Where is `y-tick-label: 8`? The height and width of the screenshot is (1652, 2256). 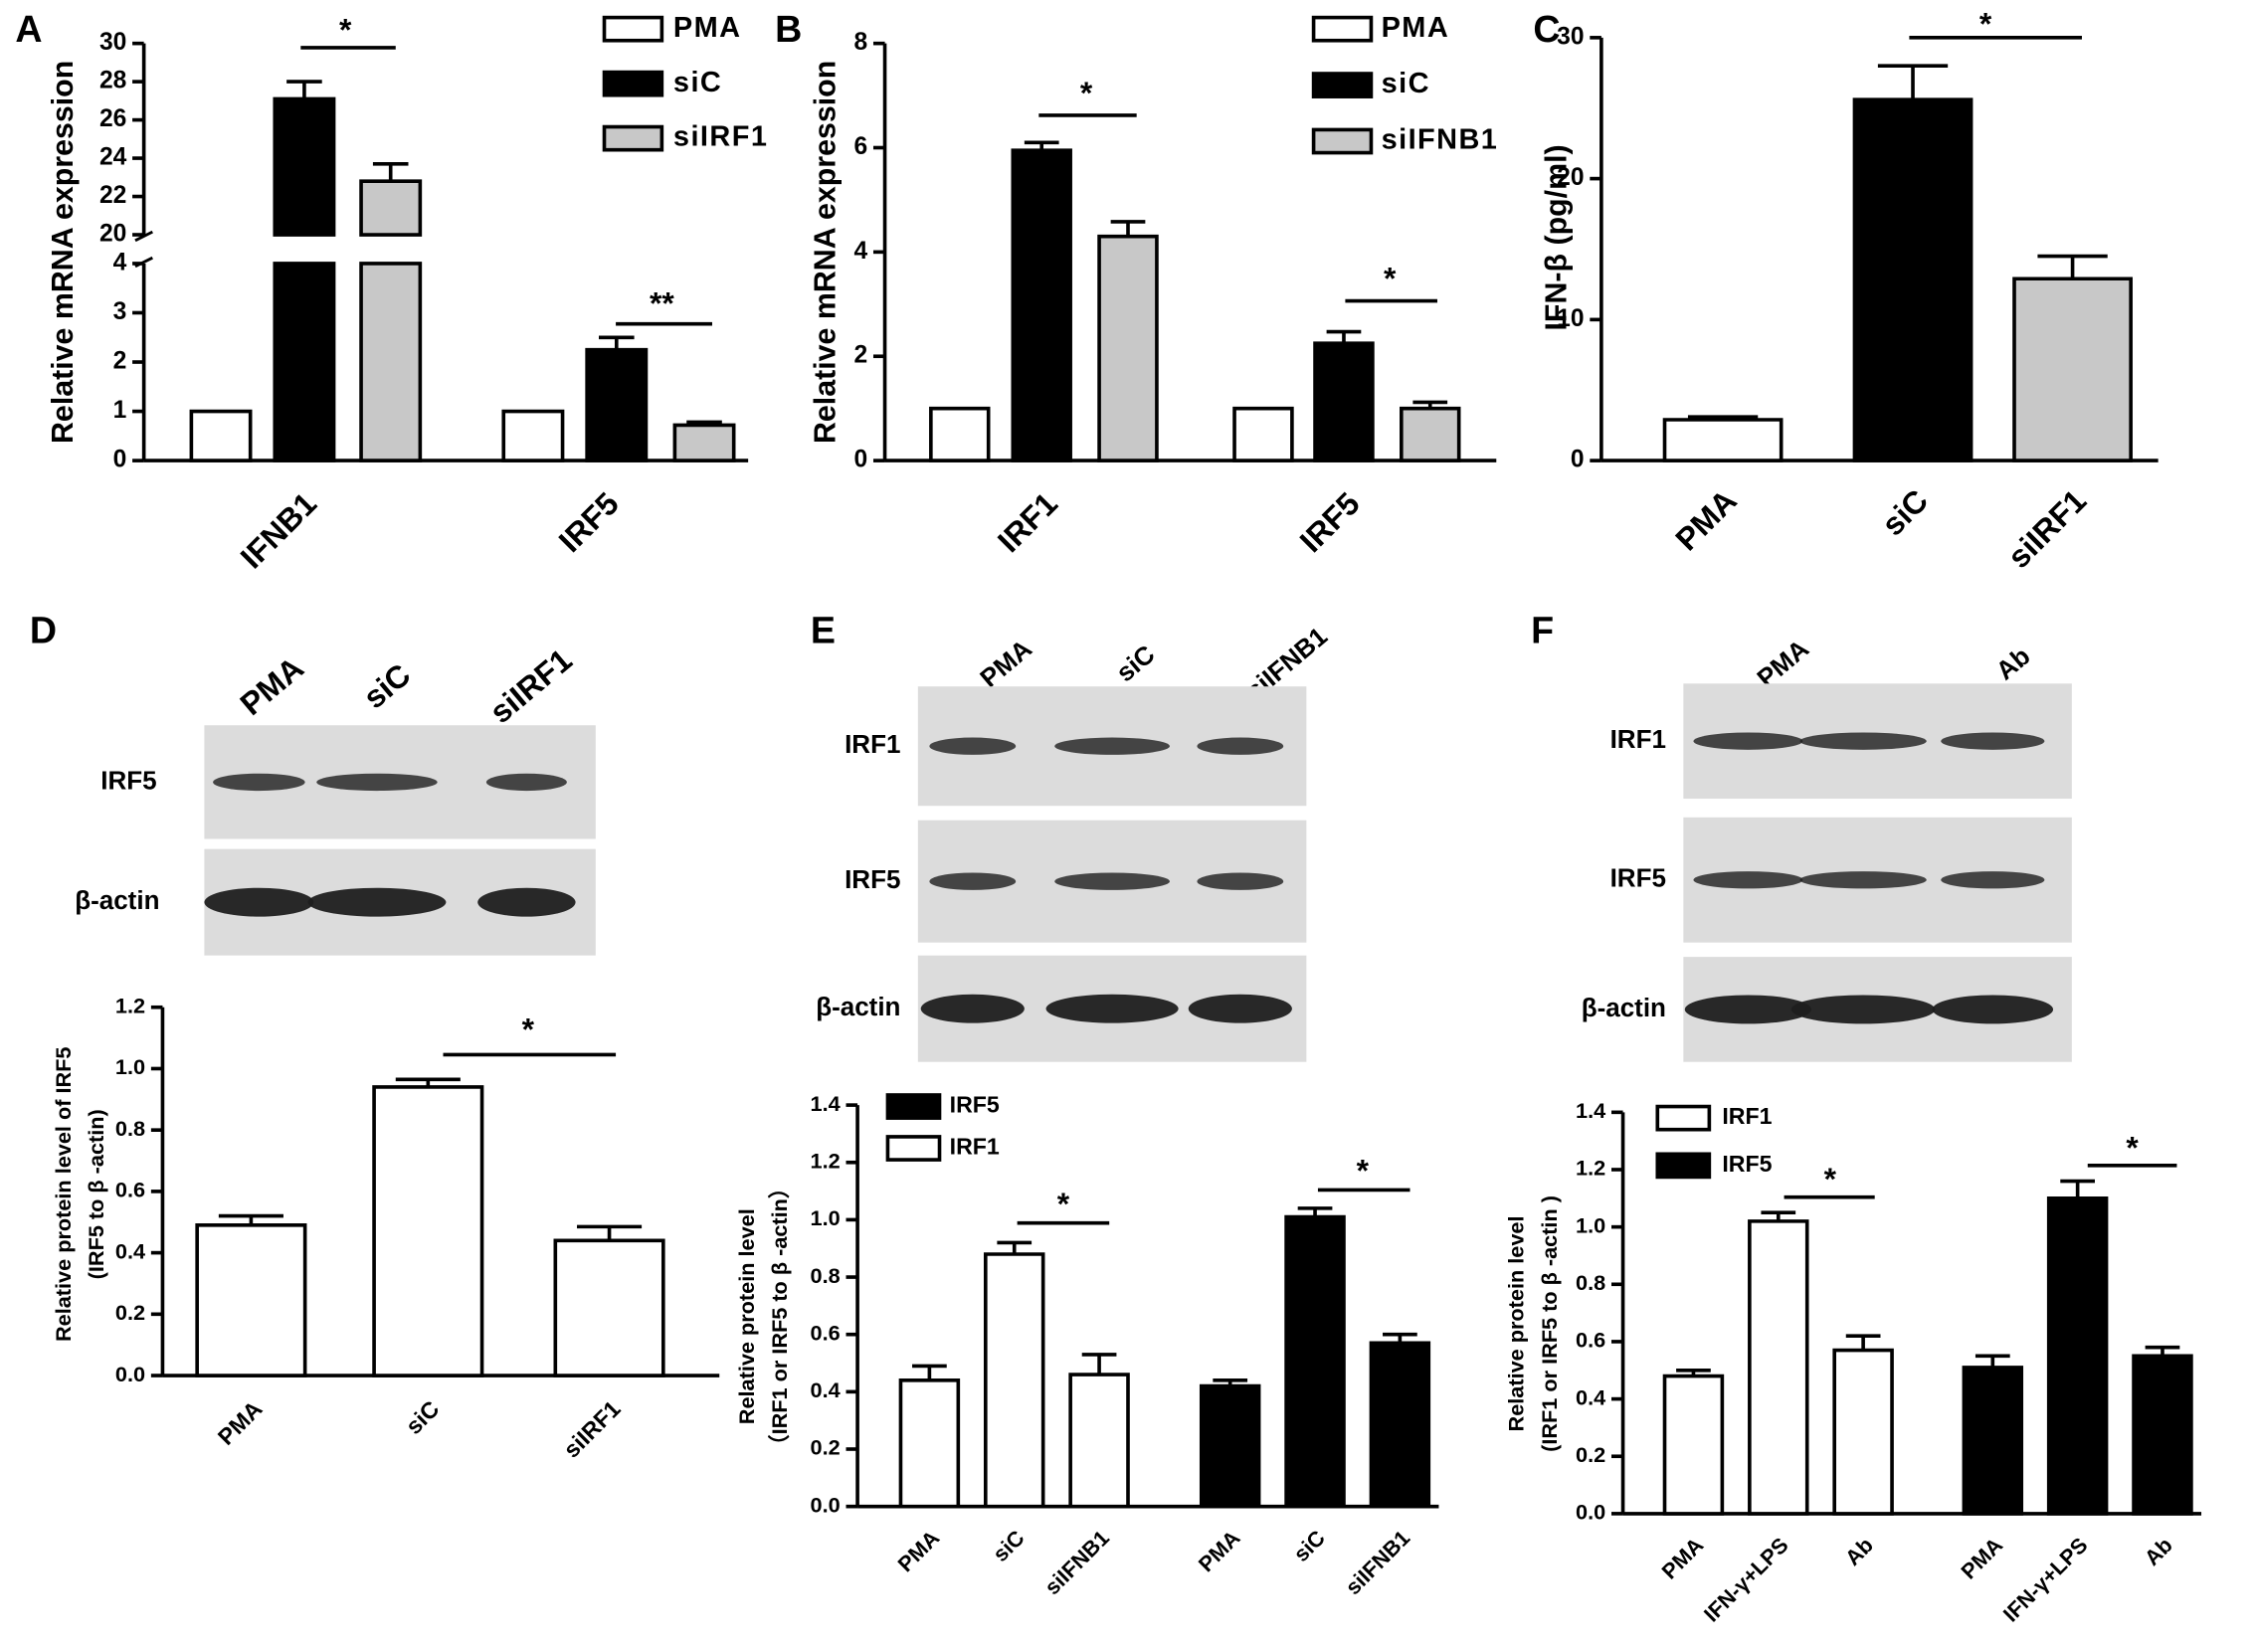
y-tick-label: 8 is located at coordinates (861, 42).